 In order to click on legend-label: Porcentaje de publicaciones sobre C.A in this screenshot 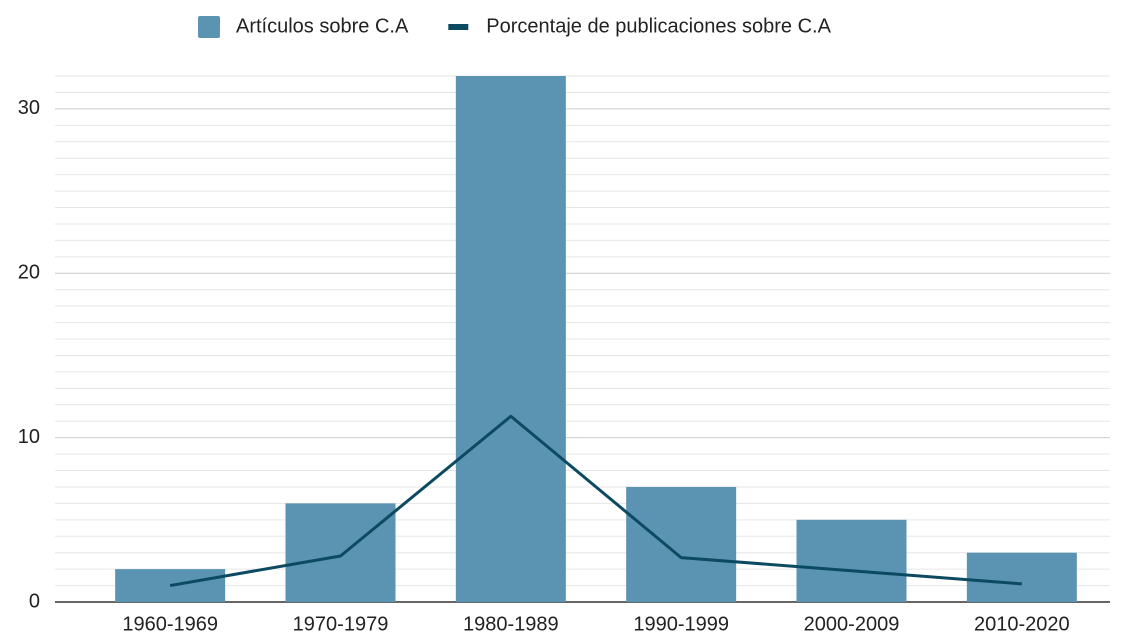, I will do `click(658, 26)`.